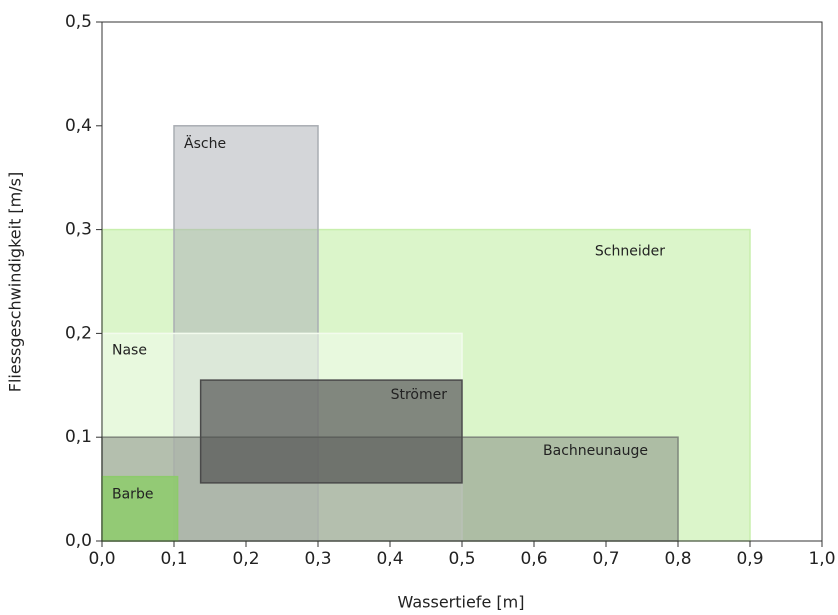 The height and width of the screenshot is (615, 838). What do you see at coordinates (101, 559) in the screenshot?
I see `x-tick-label: 0,0` at bounding box center [101, 559].